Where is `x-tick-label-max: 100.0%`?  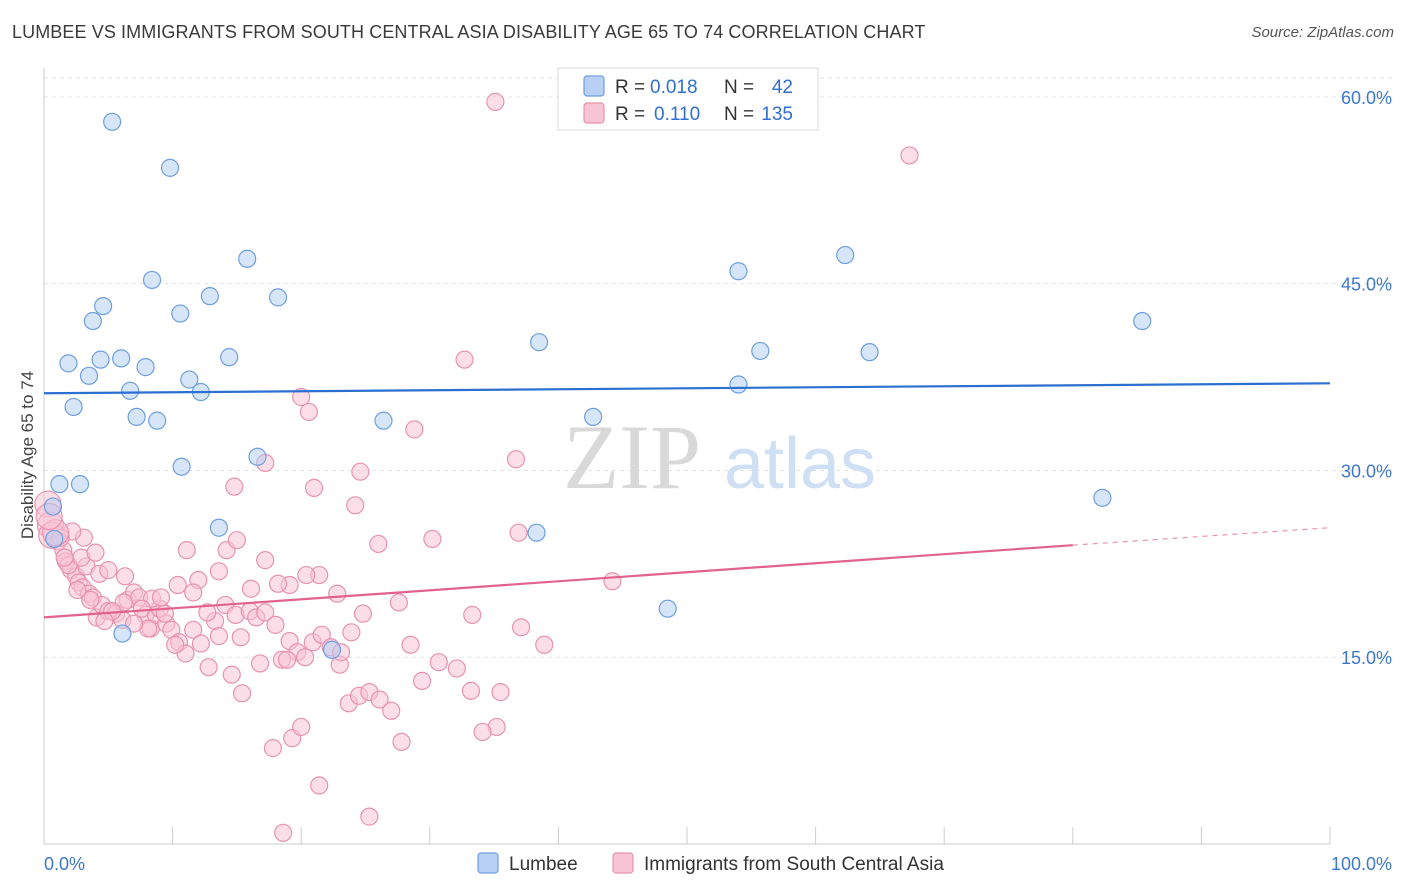 x-tick-label-max: 100.0% is located at coordinates (1361, 864).